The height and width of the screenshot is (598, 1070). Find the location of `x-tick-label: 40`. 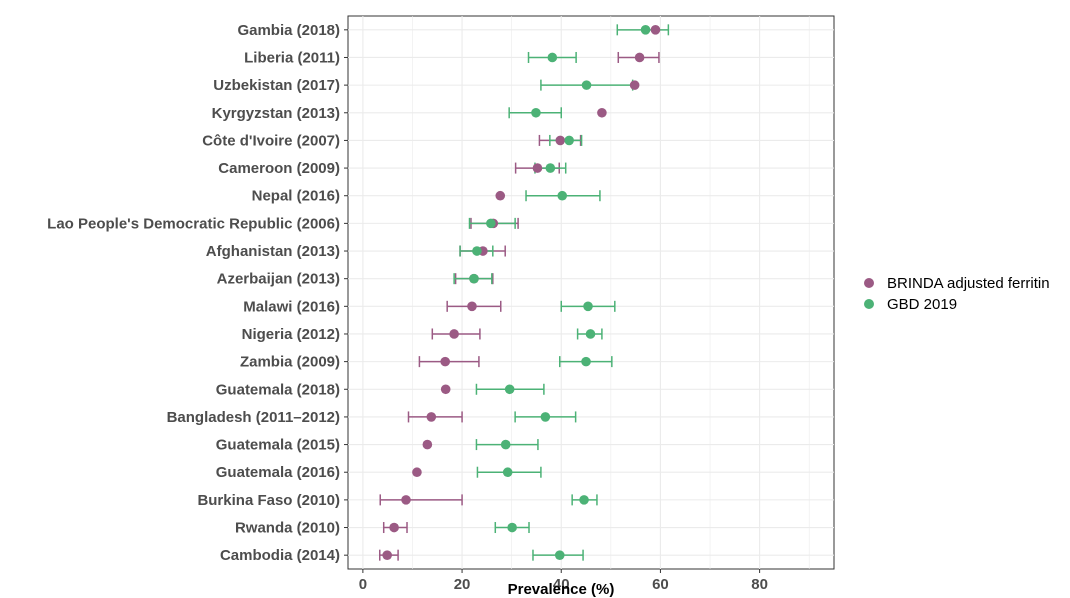

x-tick-label: 40 is located at coordinates (561, 584).